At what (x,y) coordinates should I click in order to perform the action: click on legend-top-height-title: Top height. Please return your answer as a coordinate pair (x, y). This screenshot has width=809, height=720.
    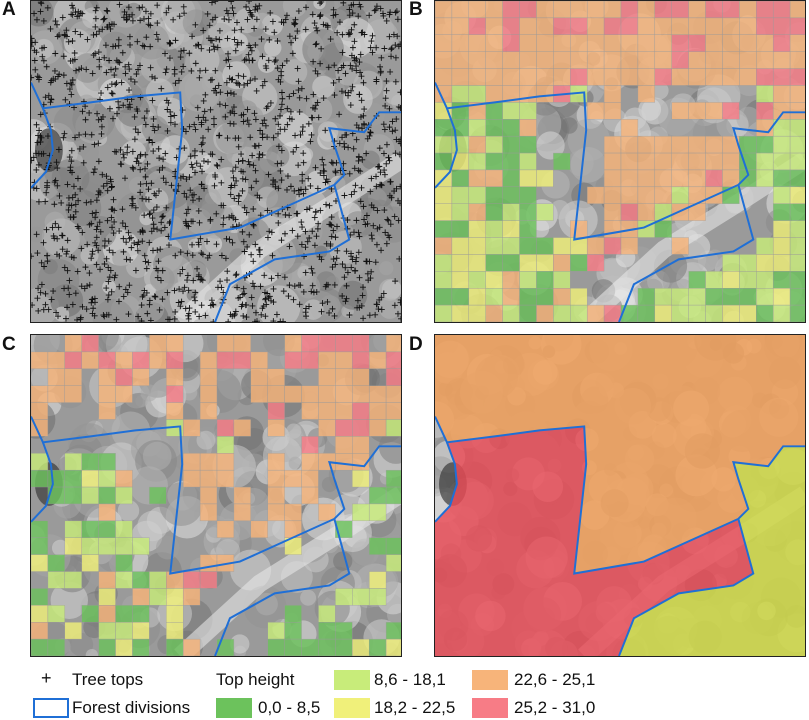
    Looking at the image, I should click on (255, 679).